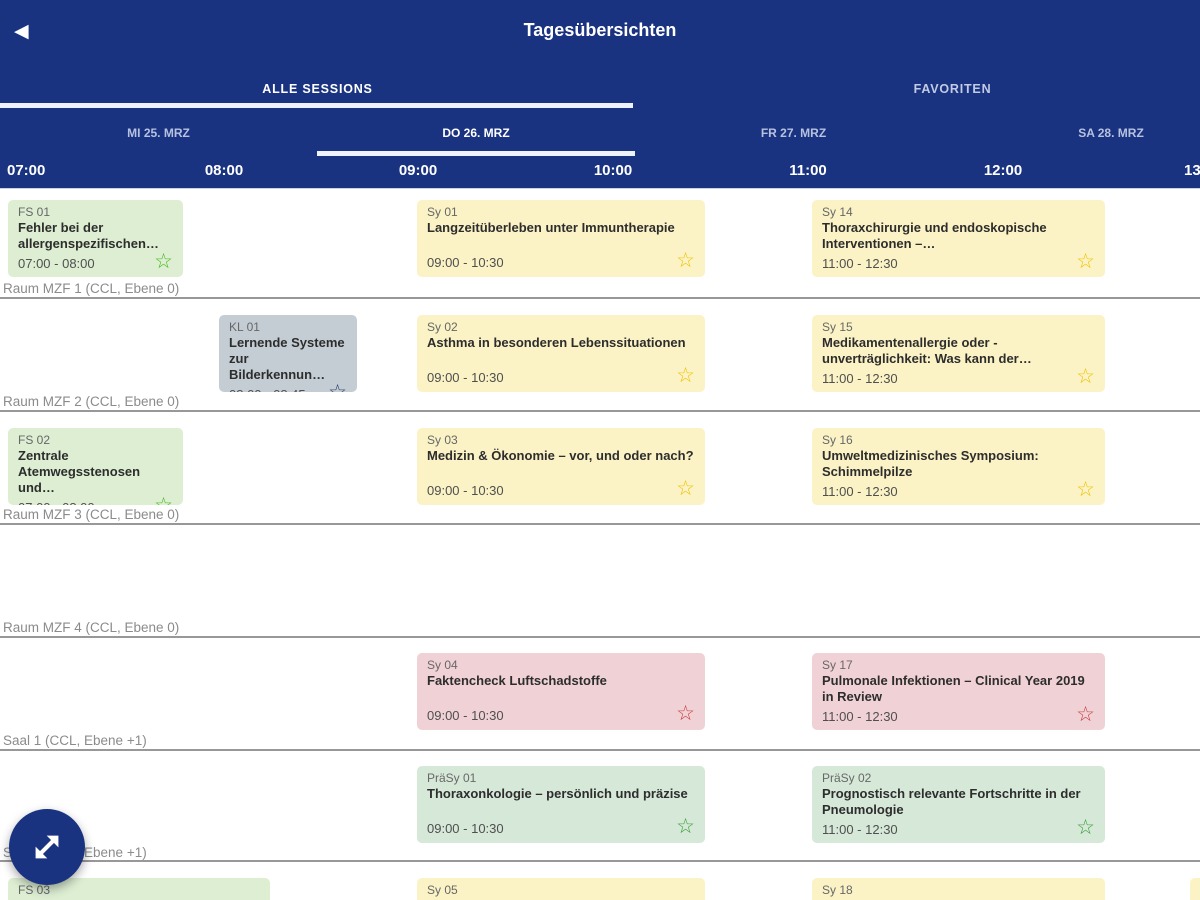 This screenshot has height=900, width=1200. I want to click on session-code: FS 01, so click(34, 212).